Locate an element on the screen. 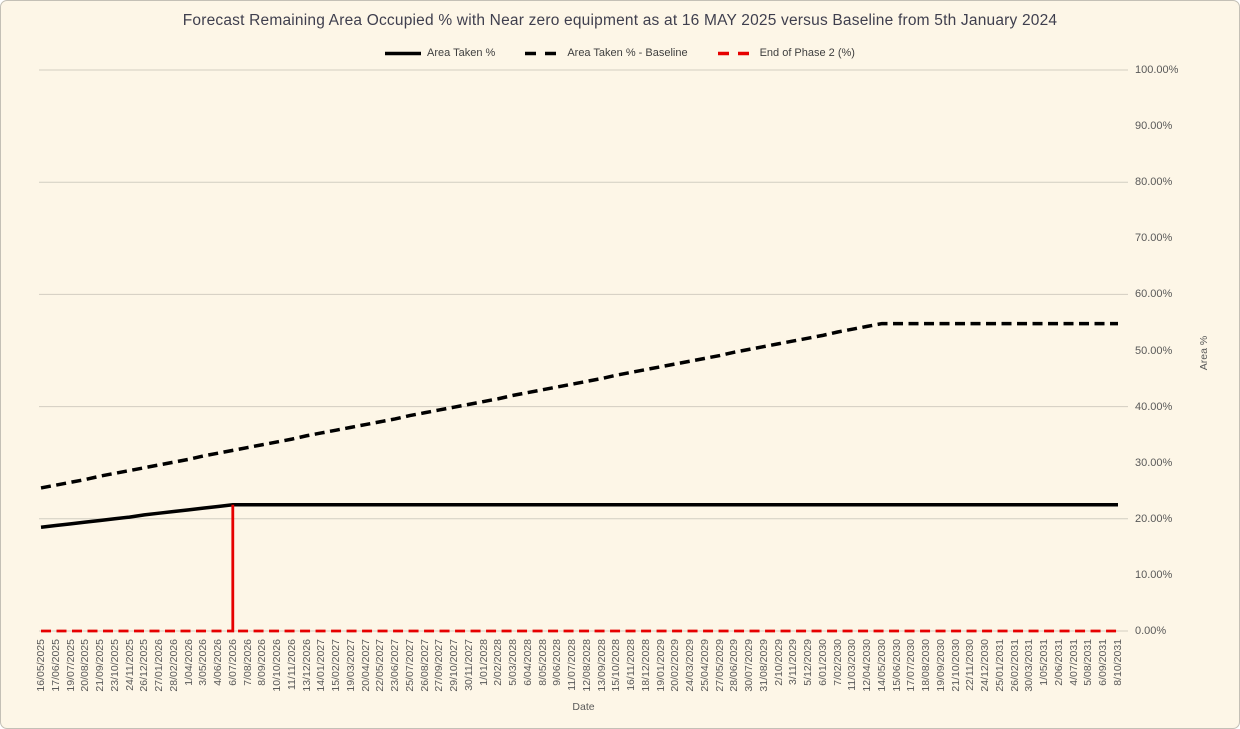  x-tick-label: 1/01/2028 is located at coordinates (483, 662).